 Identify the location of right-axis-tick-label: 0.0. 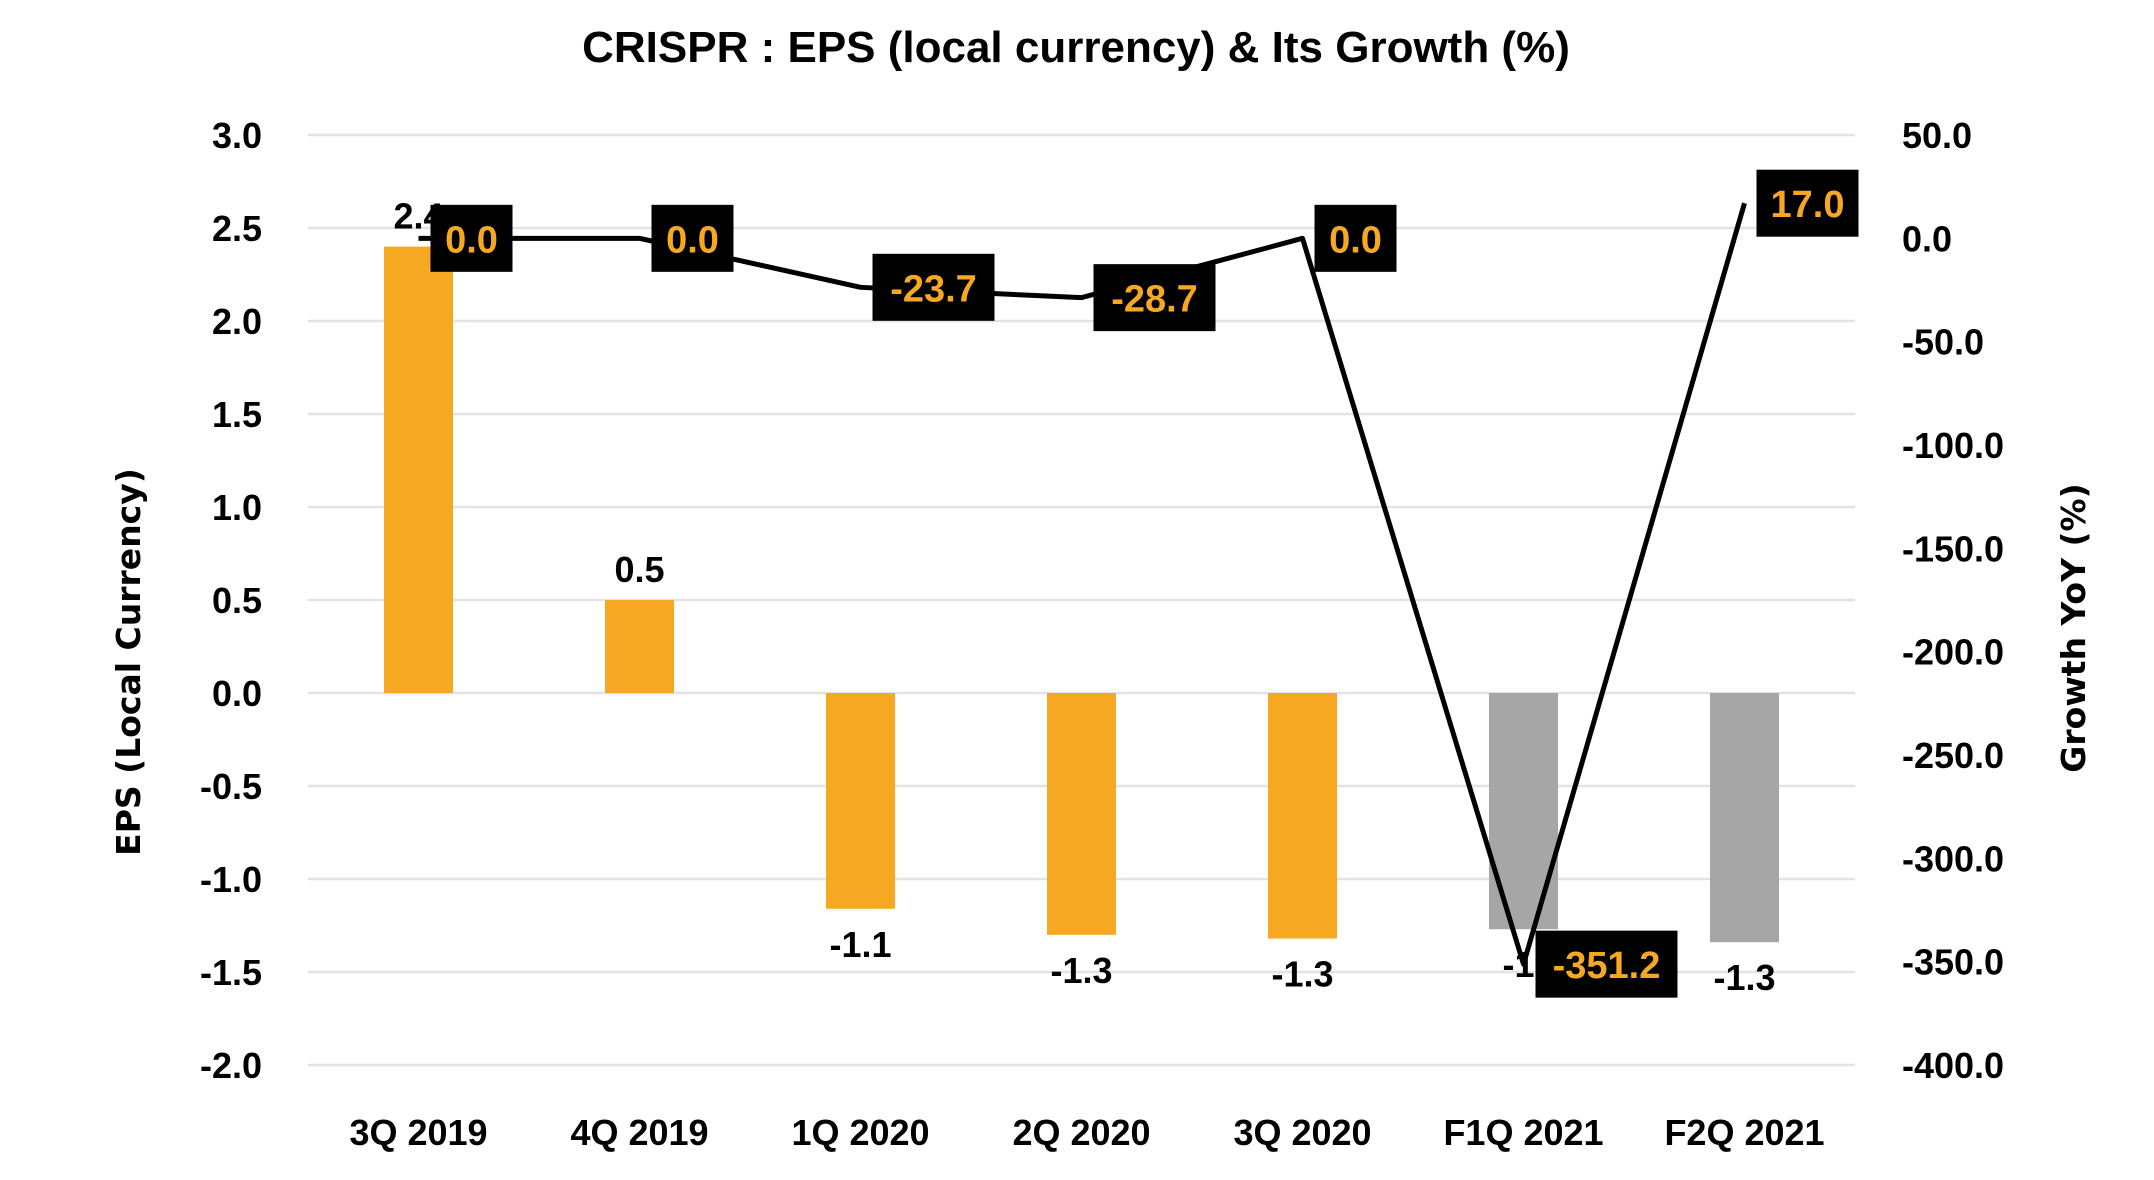
(1927, 238).